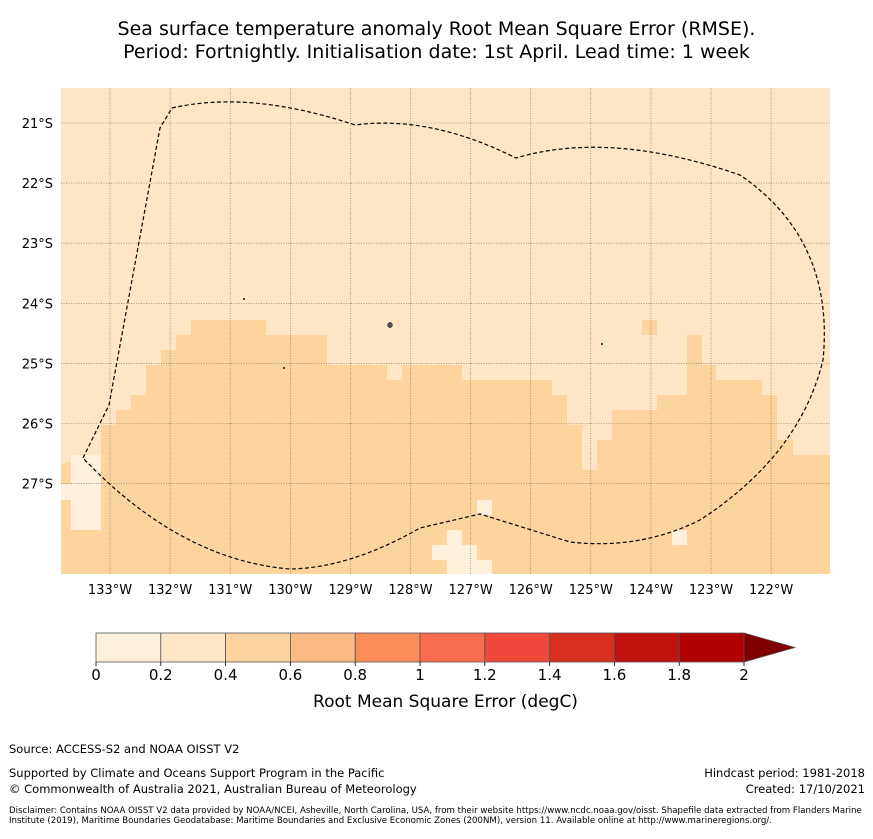 This screenshot has width=873, height=839. What do you see at coordinates (410, 590) in the screenshot?
I see `lon-tick-label: 128°W` at bounding box center [410, 590].